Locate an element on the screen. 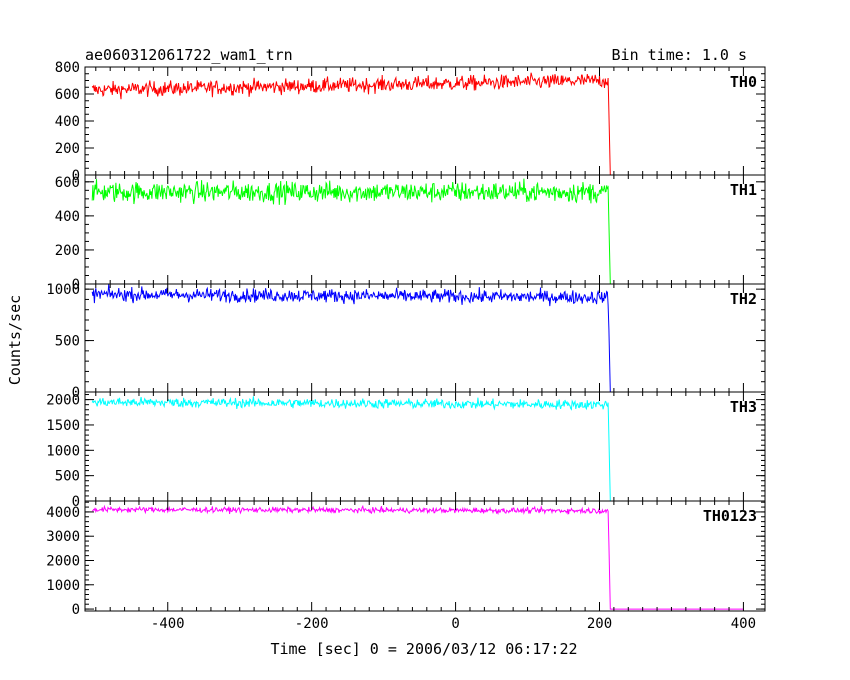  x-tick-label: 200 is located at coordinates (599, 624).